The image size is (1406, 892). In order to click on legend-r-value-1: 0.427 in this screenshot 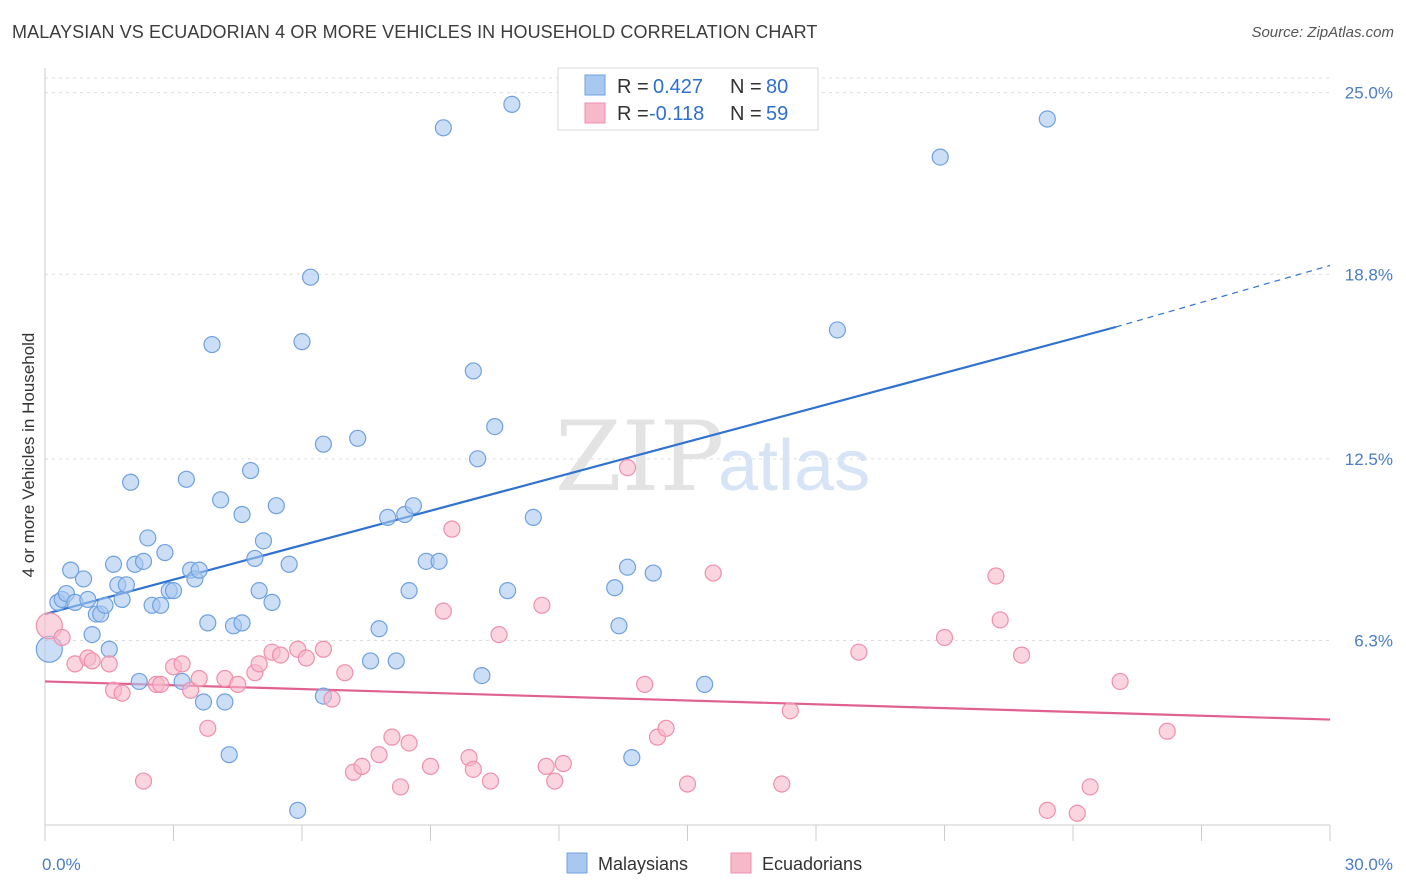, I will do `click(678, 87)`.